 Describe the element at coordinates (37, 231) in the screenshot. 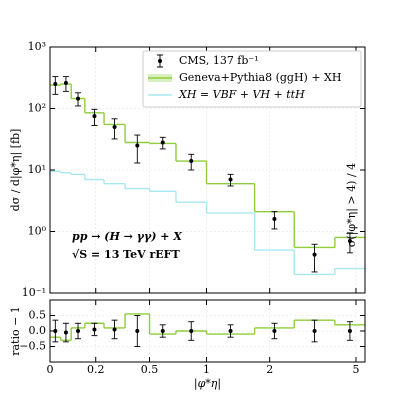

I see `y-tick-label: 10⁰` at that location.